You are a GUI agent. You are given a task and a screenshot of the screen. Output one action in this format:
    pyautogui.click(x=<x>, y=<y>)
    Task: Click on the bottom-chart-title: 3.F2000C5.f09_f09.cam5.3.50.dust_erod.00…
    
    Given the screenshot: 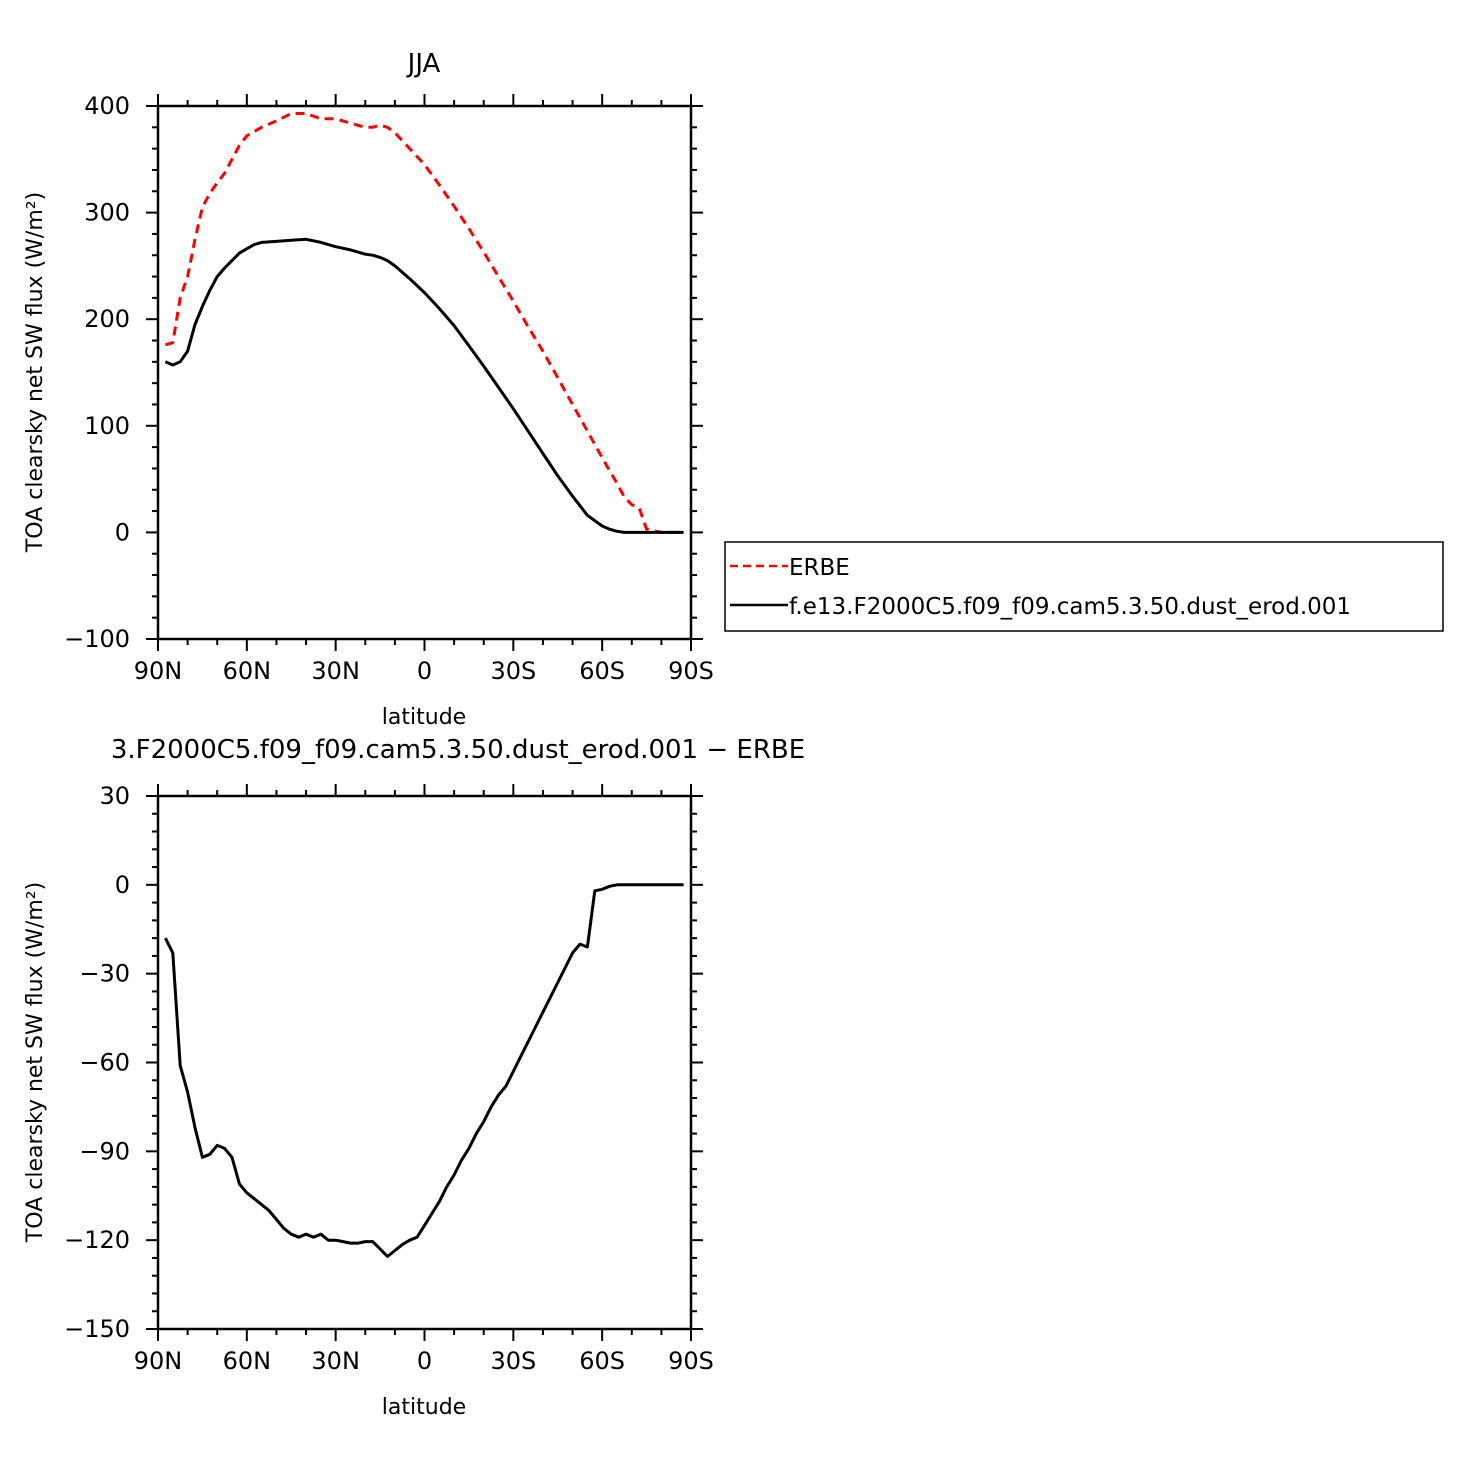 What is the action you would take?
    pyautogui.click(x=458, y=750)
    